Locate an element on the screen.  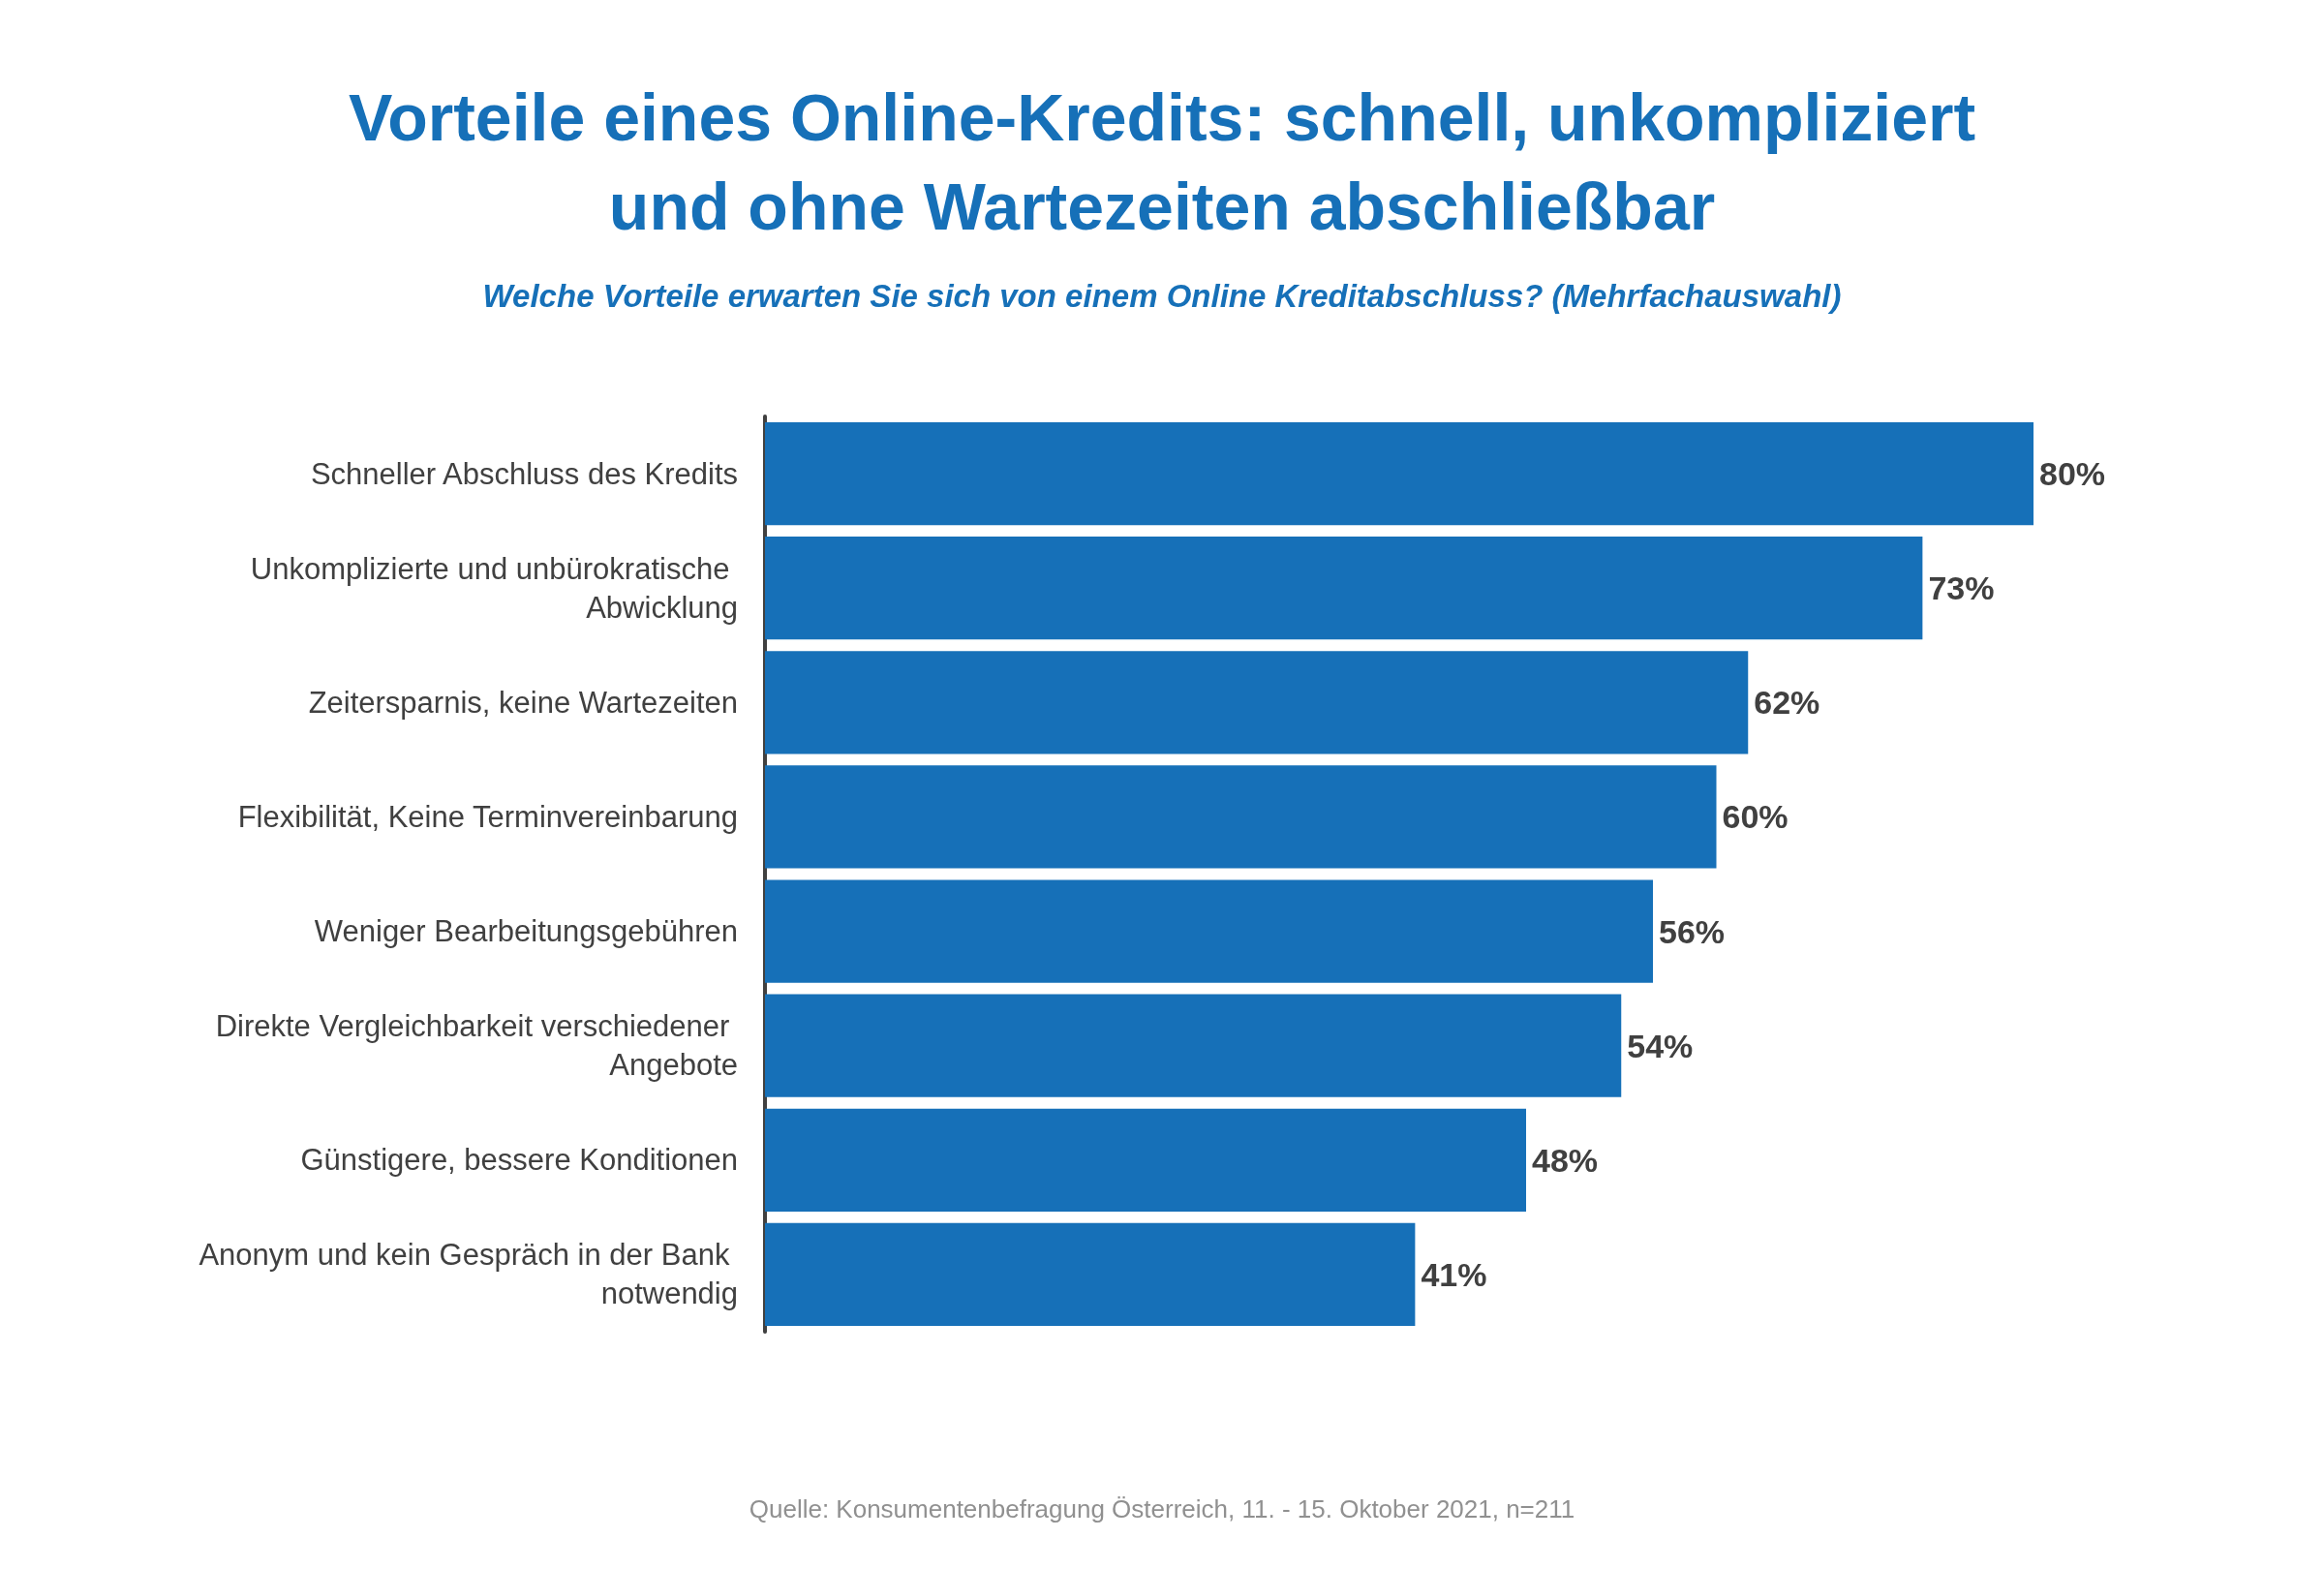
y-tick-label: Zeitersparnis, keine Wartezeiten is located at coordinates (523, 702).